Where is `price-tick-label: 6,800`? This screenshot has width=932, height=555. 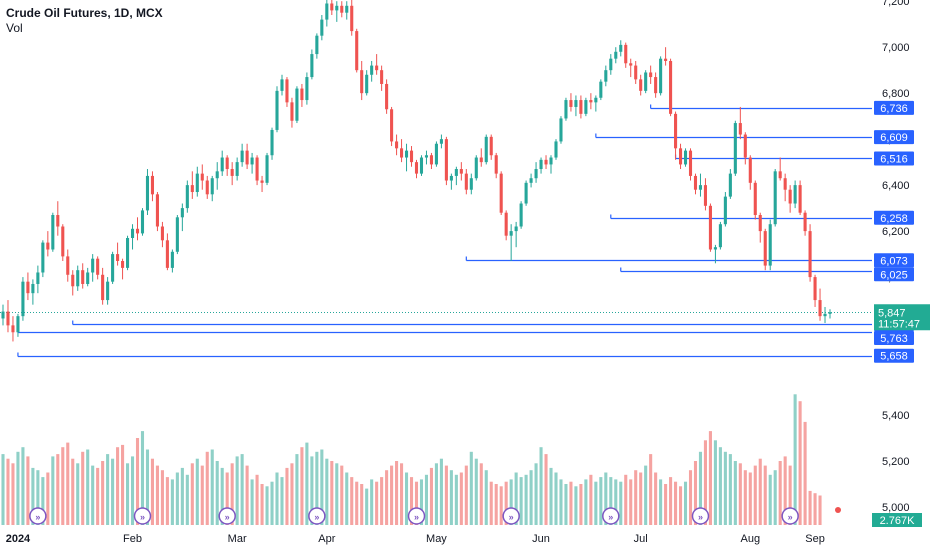
price-tick-label: 6,800 is located at coordinates (896, 94).